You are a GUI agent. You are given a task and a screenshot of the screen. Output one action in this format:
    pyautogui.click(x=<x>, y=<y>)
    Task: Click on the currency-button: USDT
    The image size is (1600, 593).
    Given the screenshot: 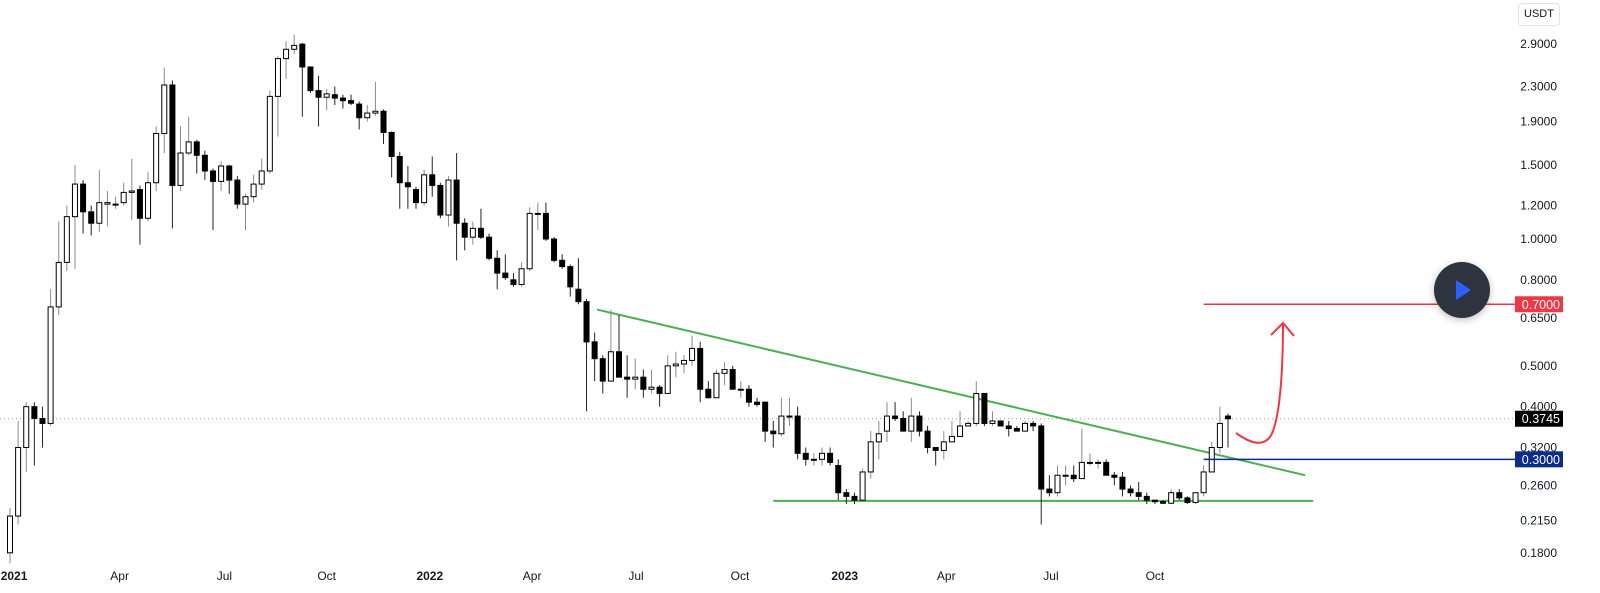 What is the action you would take?
    pyautogui.click(x=1539, y=14)
    